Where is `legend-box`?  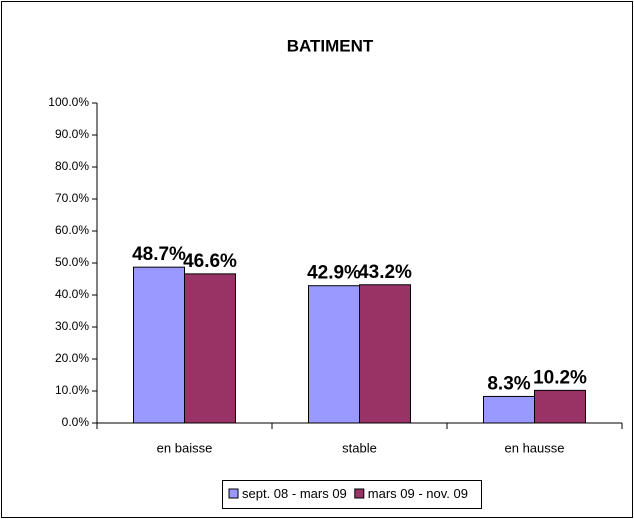
legend-box is located at coordinates (352, 494).